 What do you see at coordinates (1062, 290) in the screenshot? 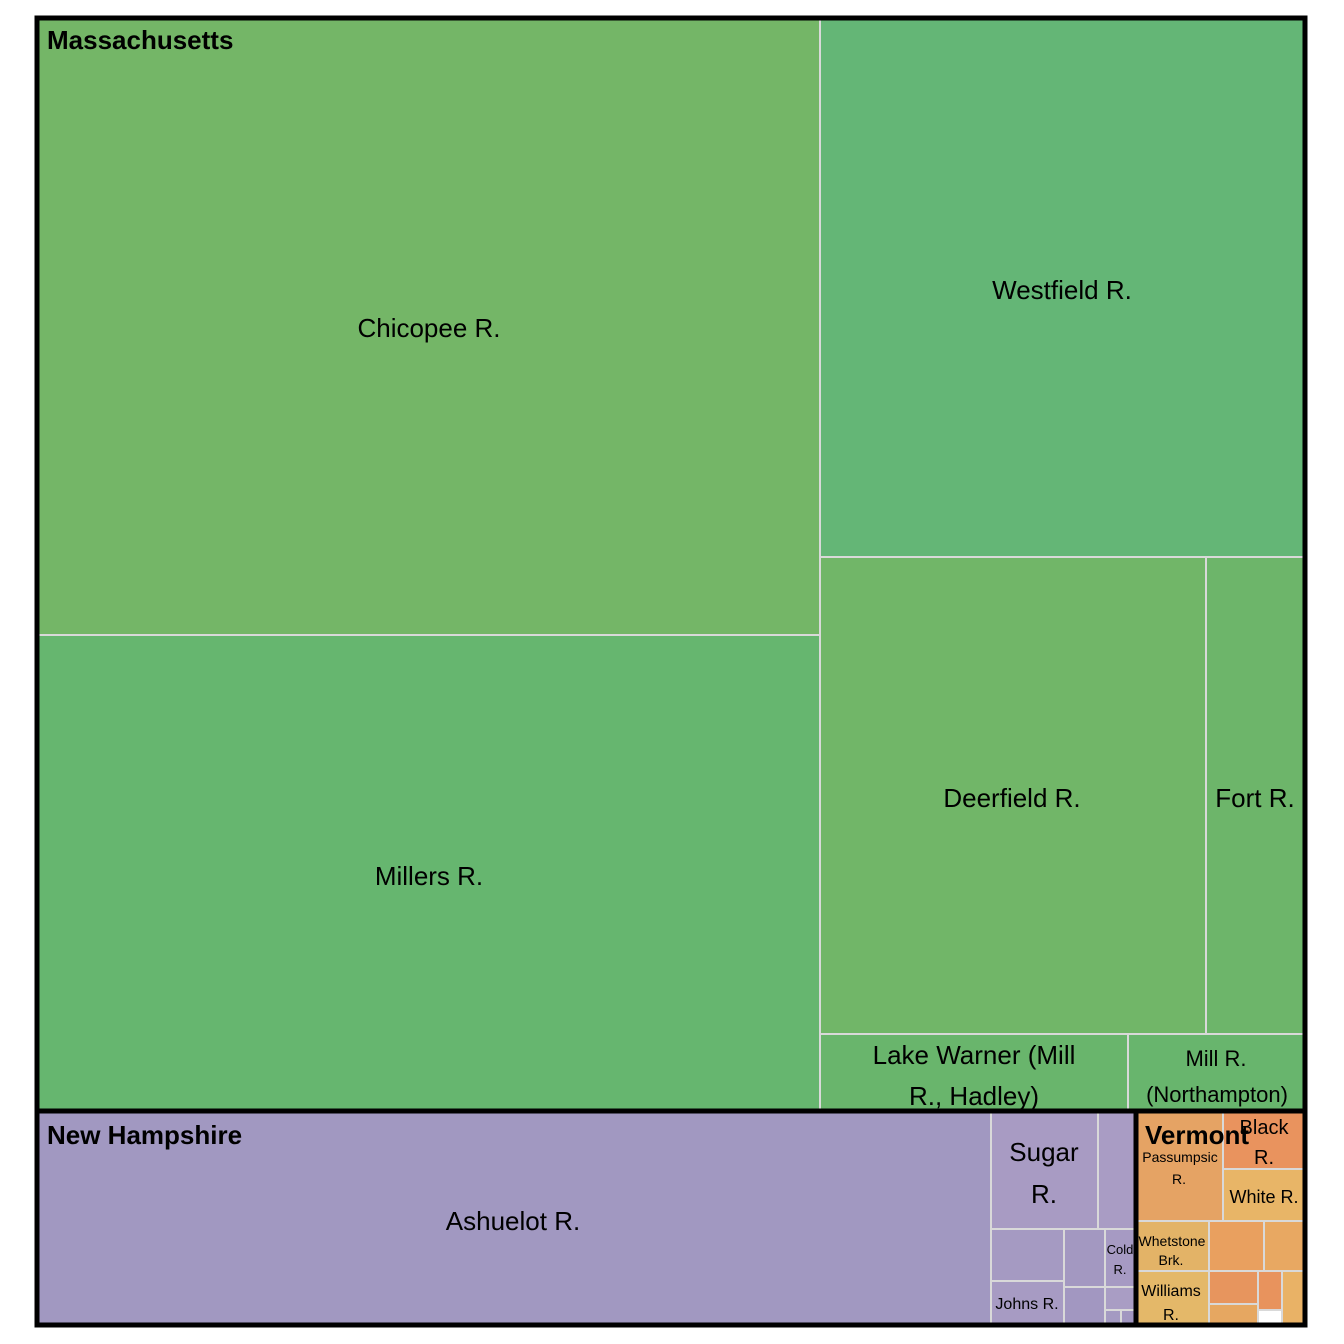
I see `massachusetts-cell-label-2: Westfield R.` at bounding box center [1062, 290].